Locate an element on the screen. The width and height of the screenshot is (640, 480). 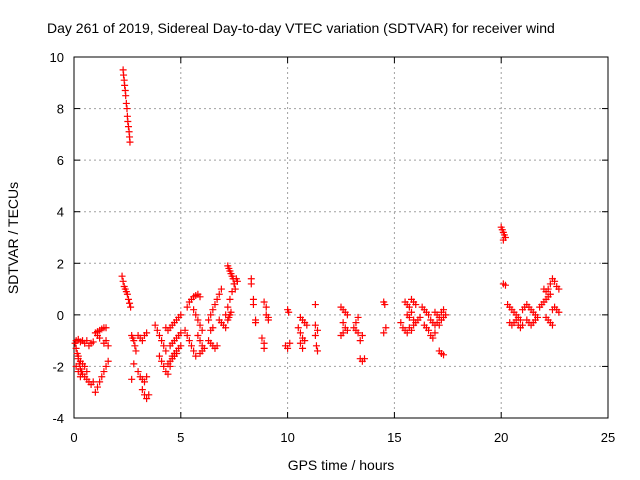
y-axis-label: SDTVAR / TECUs is located at coordinates (13, 238).